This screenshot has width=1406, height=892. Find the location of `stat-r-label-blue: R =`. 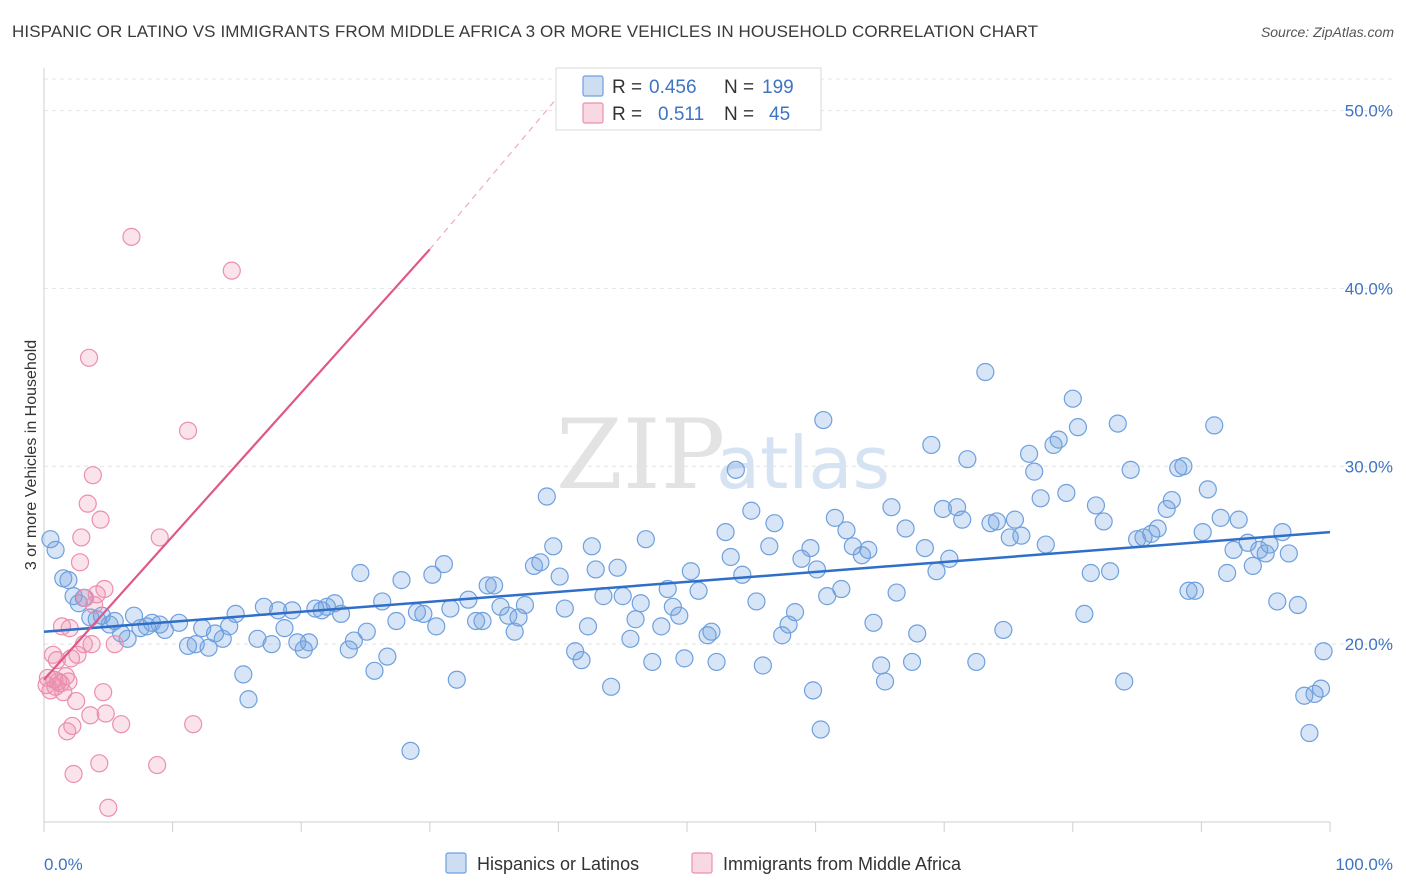

stat-r-label-blue: R = is located at coordinates (627, 87).